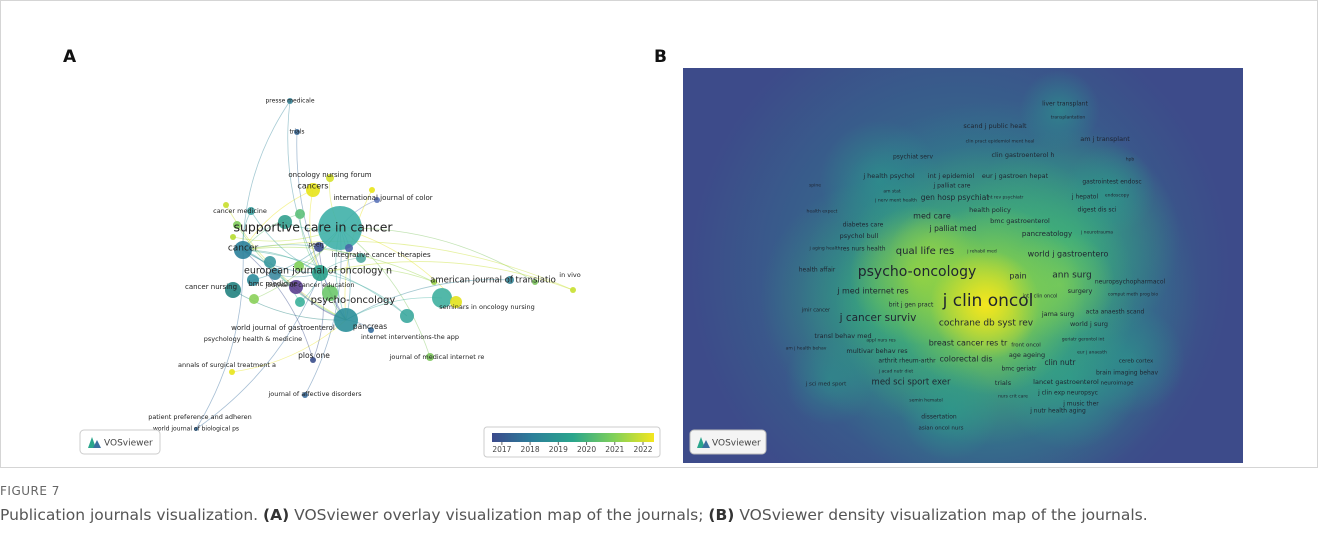 Image resolution: width=1318 pixels, height=554 pixels. What do you see at coordinates (896, 372) in the screenshot?
I see `journal-label: j acad nutr diet` at bounding box center [896, 372].